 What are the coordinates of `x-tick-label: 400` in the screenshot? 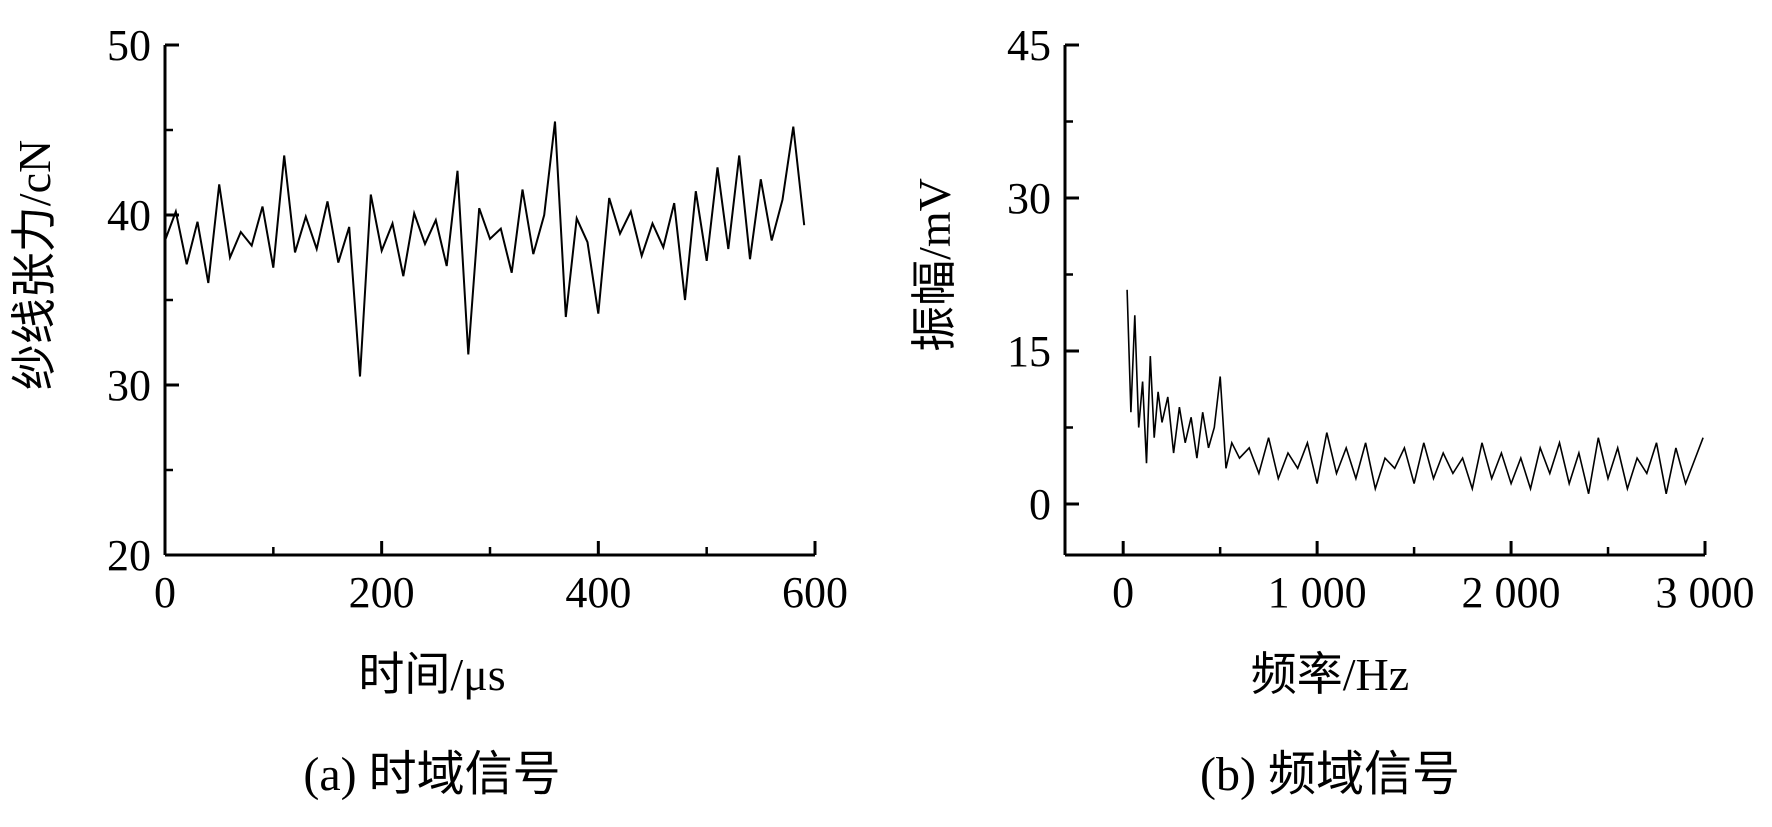 It's located at (598, 592).